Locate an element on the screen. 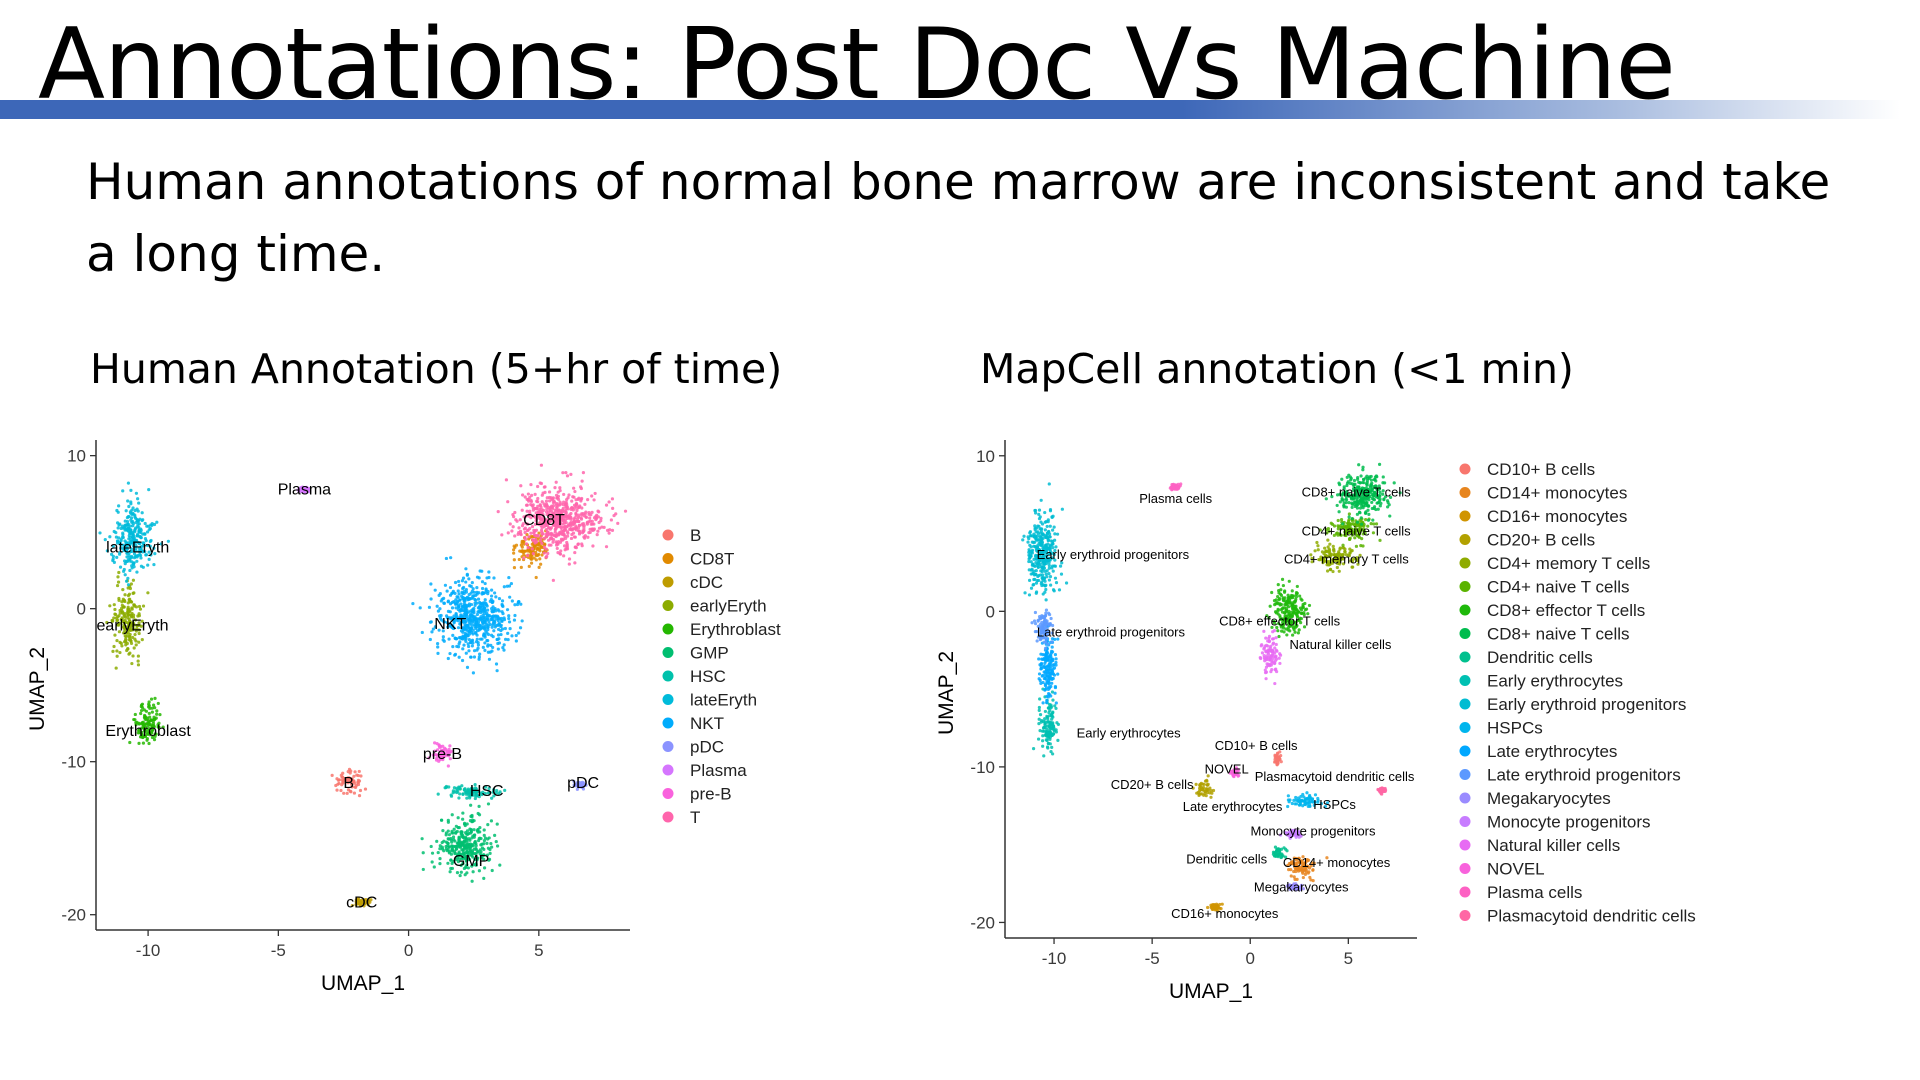 The image size is (1920, 1080). y-tick-label: -10 is located at coordinates (982, 767).